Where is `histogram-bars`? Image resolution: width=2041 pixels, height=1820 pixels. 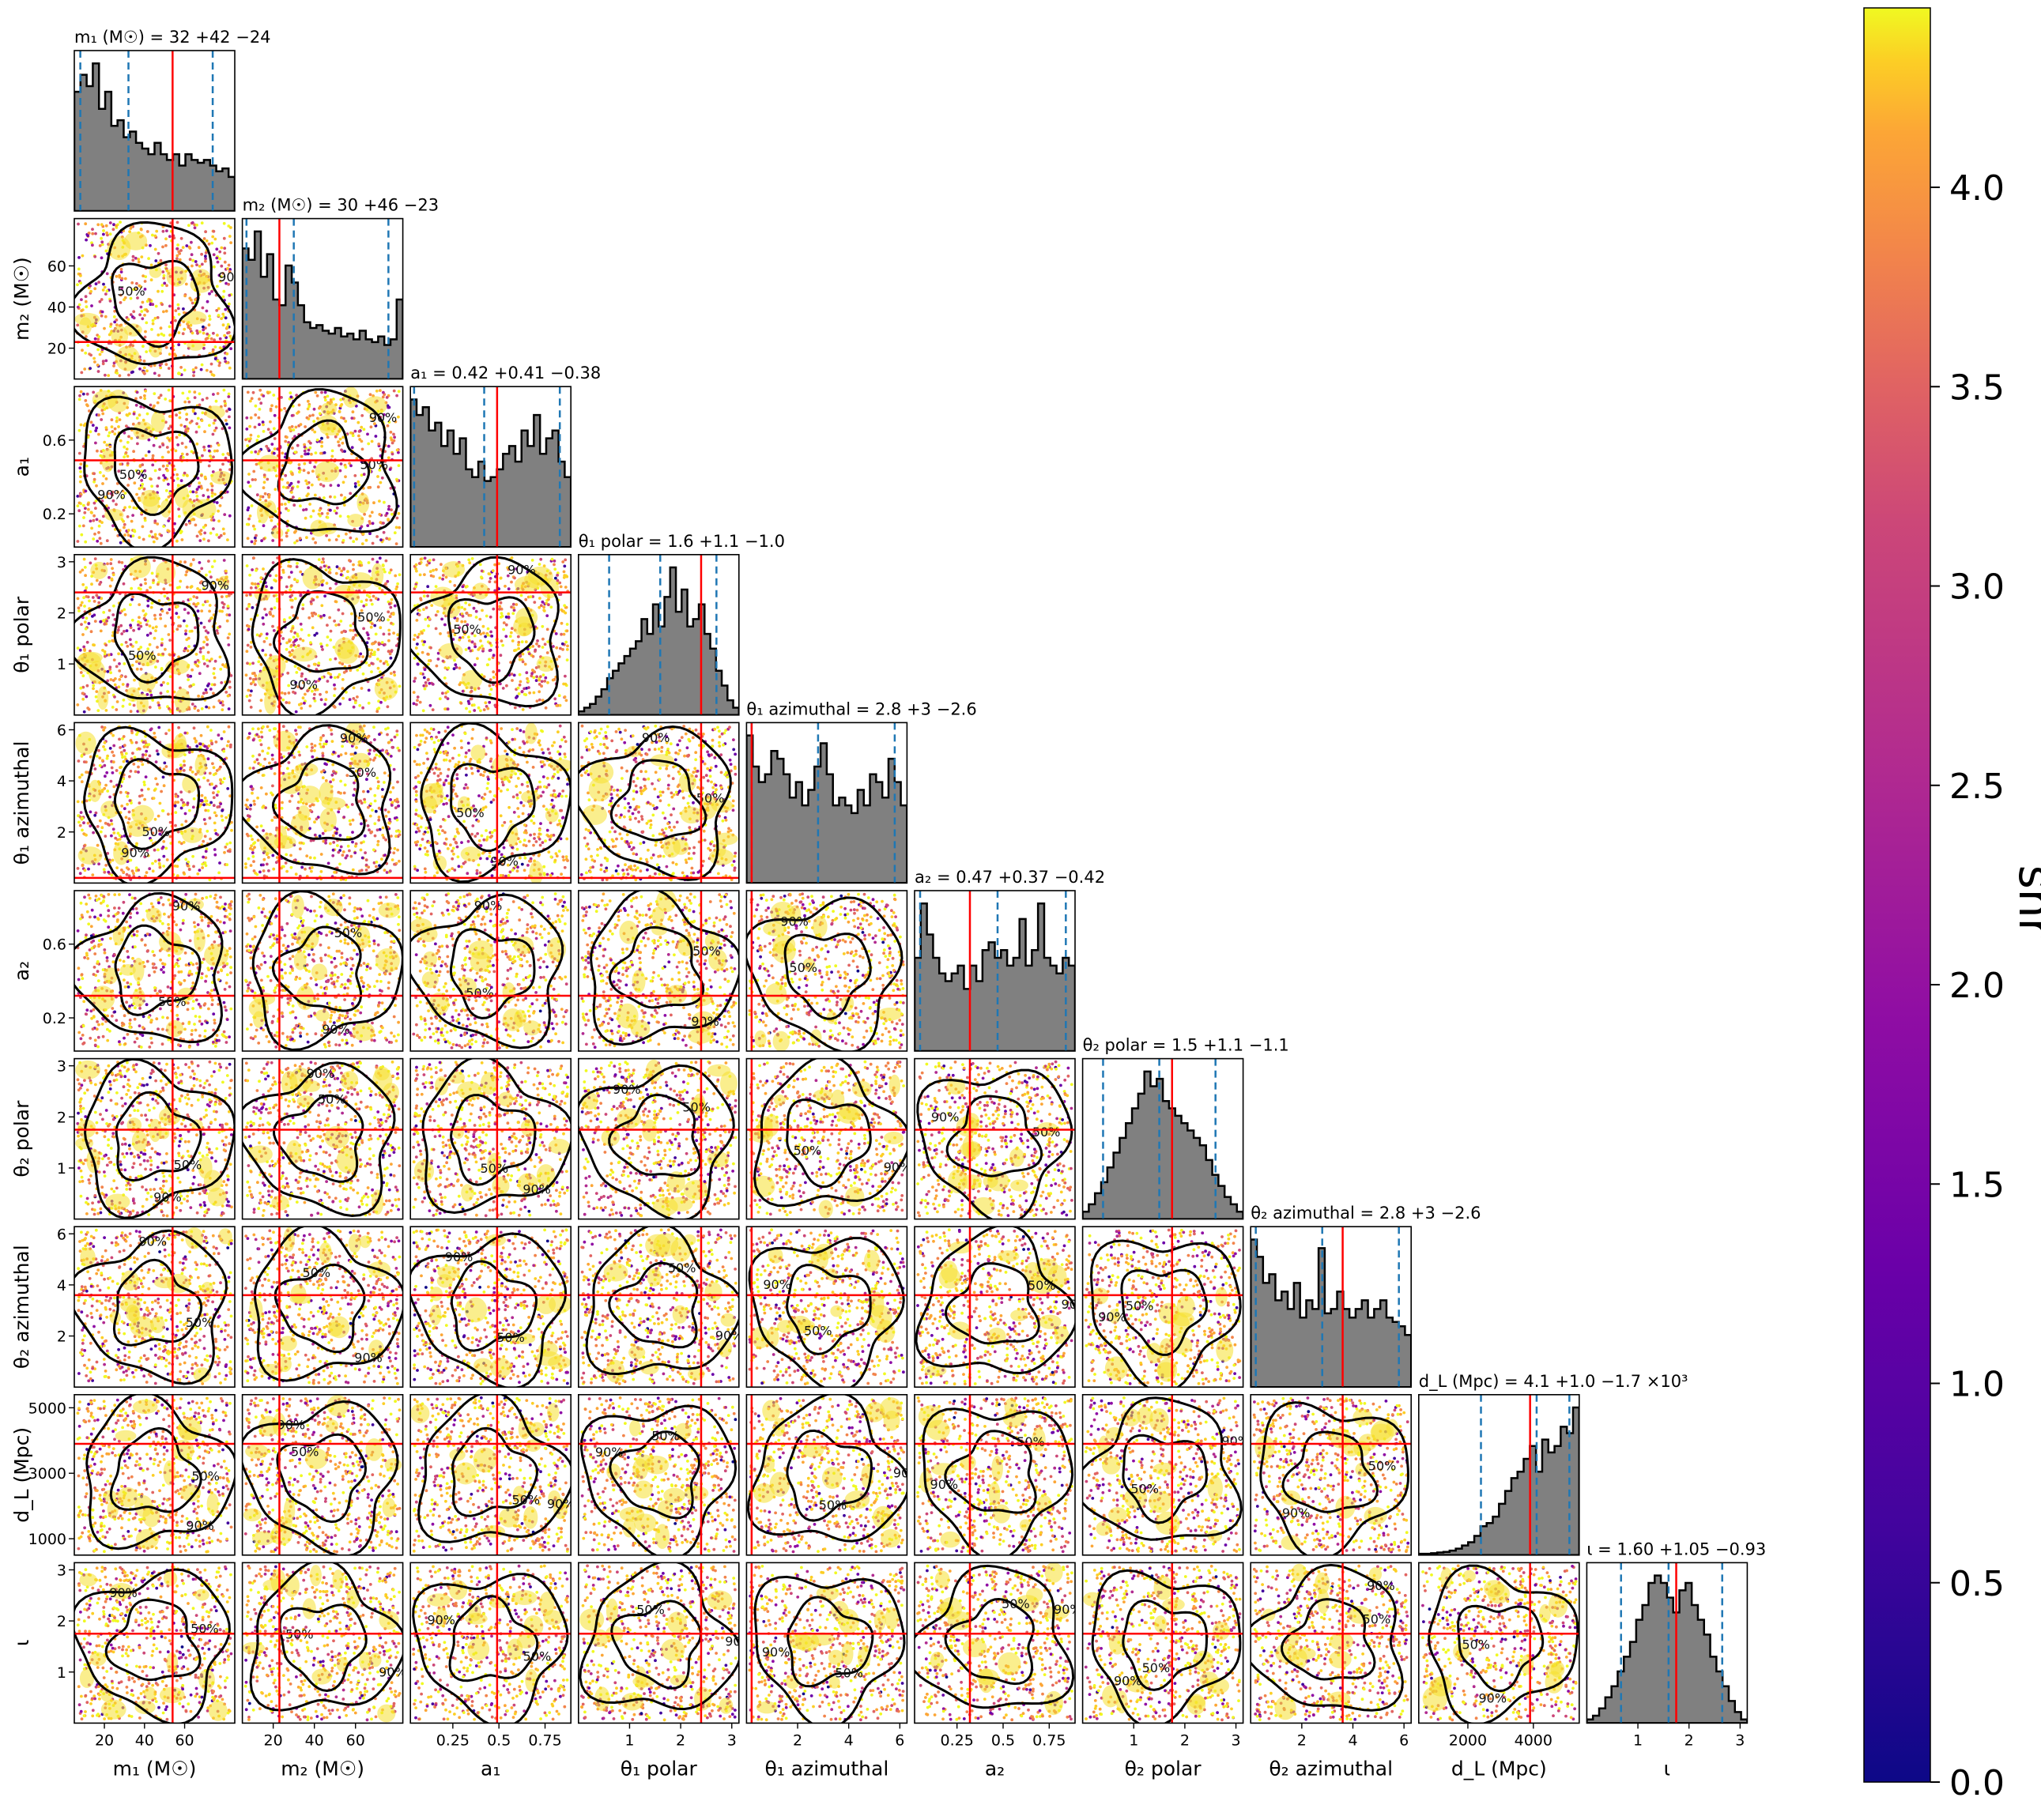
histogram-bars is located at coordinates (322, 304).